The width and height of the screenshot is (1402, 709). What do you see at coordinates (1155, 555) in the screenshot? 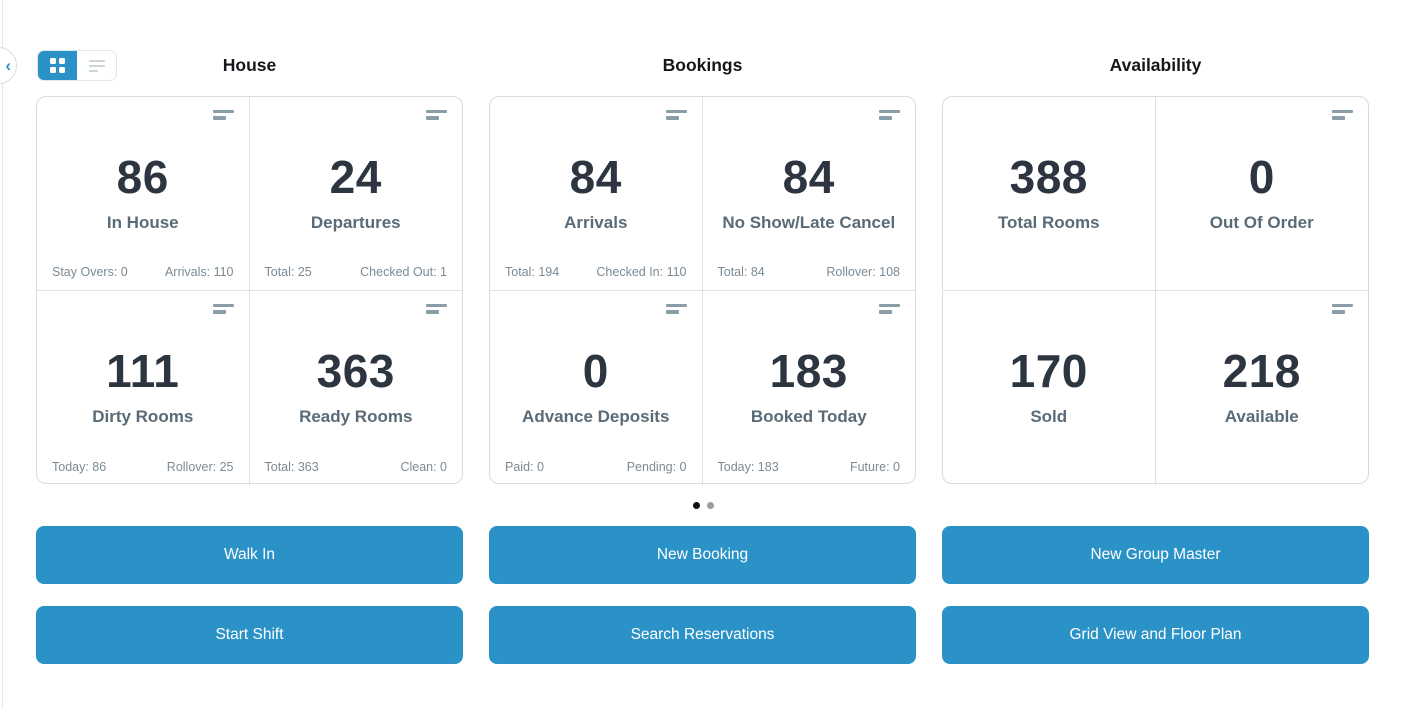
I see `new-group-master-button: New Group Master` at bounding box center [1155, 555].